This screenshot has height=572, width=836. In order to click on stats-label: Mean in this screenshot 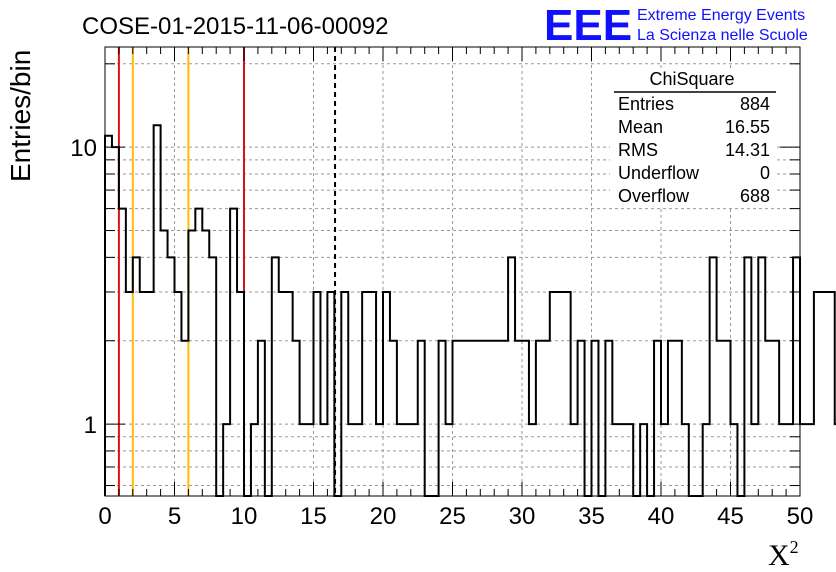, I will do `click(640, 127)`.